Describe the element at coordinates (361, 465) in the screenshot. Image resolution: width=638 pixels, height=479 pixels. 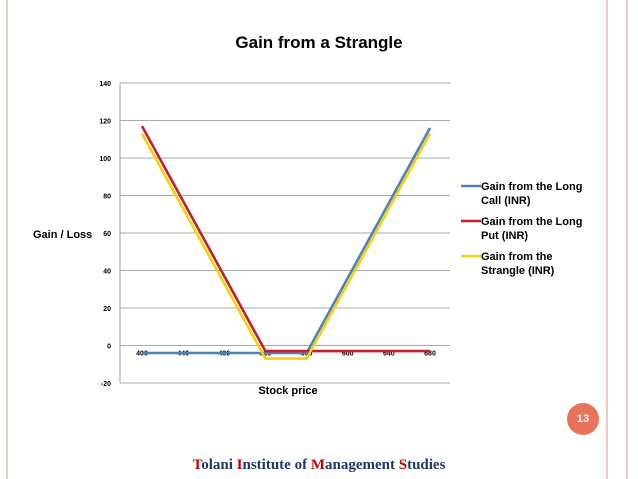
I see `footer-text-part: anagement` at that location.